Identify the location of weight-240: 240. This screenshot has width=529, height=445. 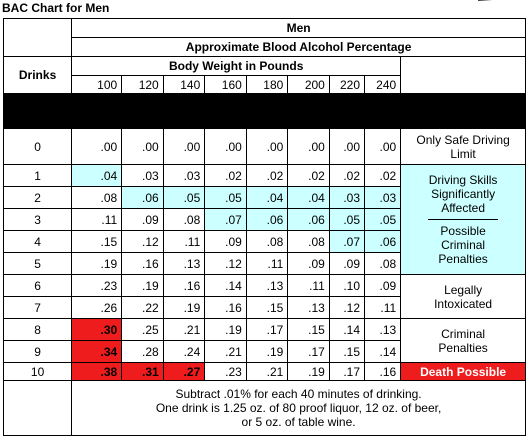
(382, 84).